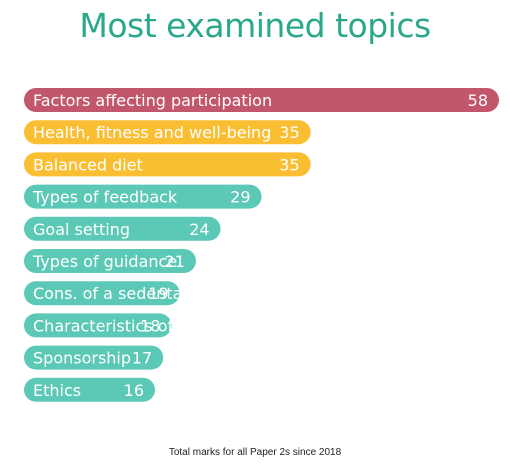  I want to click on bar-category-label: Health, fitness and well-being, so click(152, 132).